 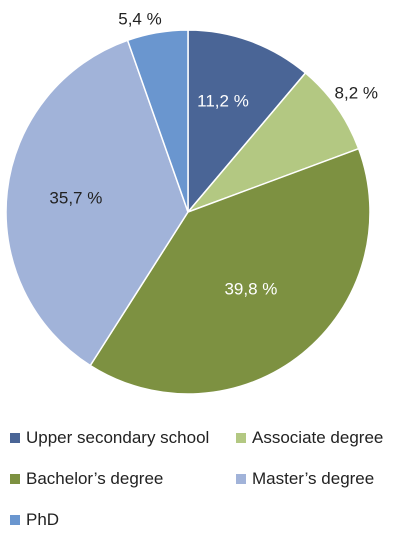 I want to click on data-label-associate: 8,2 %, so click(x=356, y=92).